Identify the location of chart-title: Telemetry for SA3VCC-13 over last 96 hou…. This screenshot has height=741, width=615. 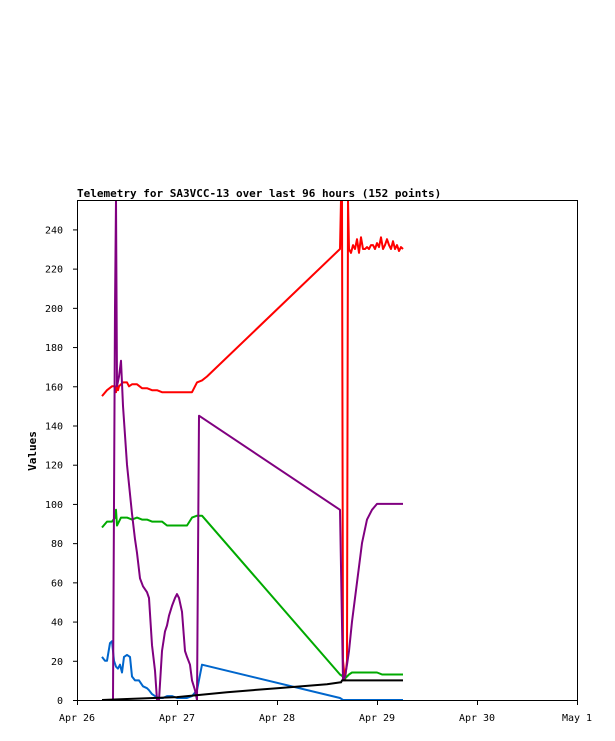
(259, 193).